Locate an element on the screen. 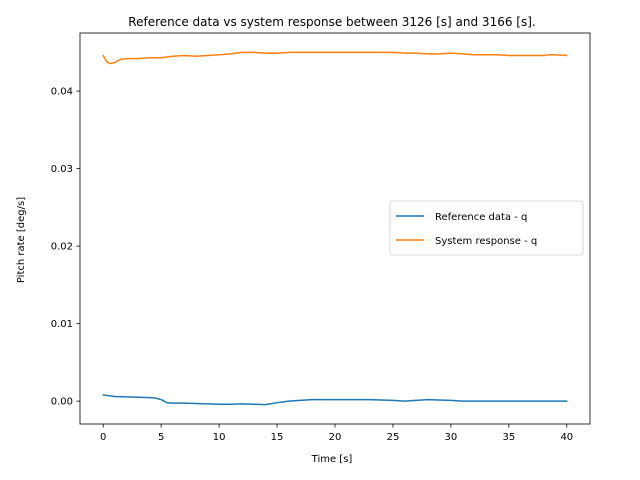 This screenshot has width=640, height=480. y-tick-label: 0.00 is located at coordinates (62, 402).